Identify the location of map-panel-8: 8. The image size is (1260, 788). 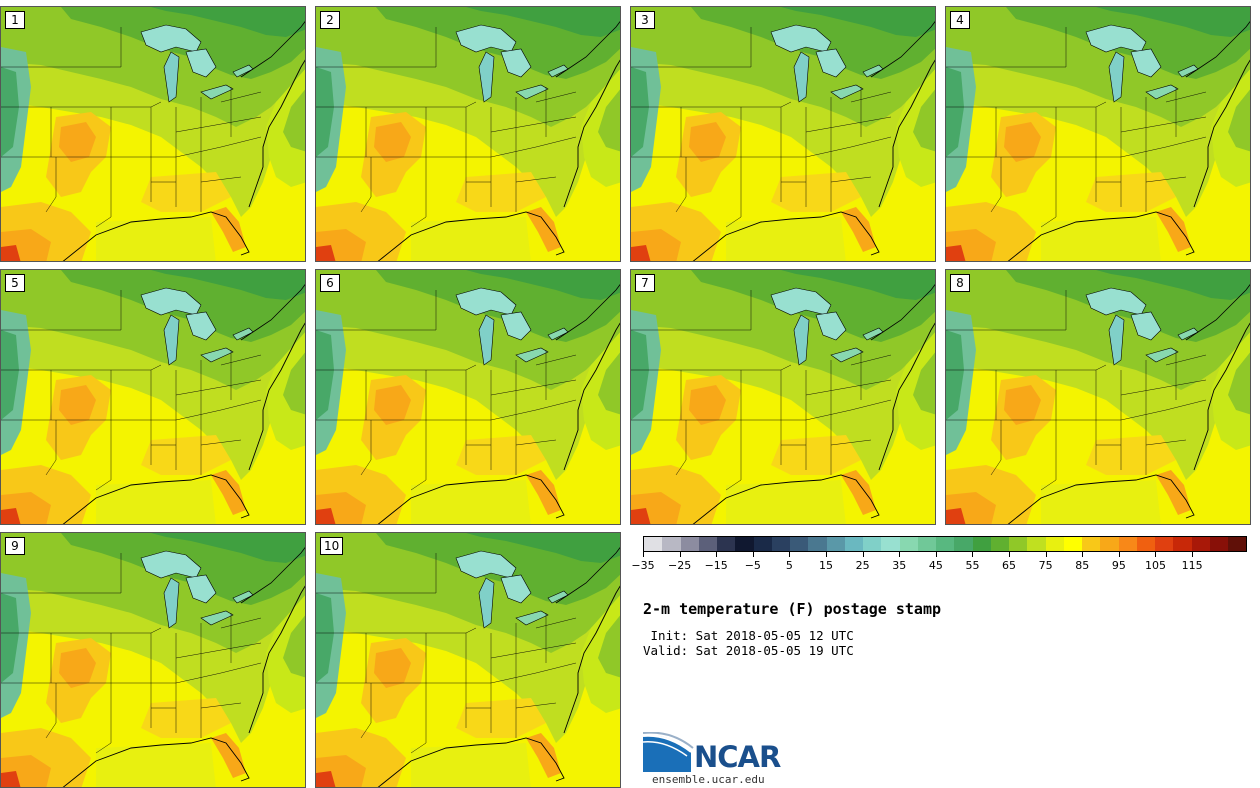
(1098, 397).